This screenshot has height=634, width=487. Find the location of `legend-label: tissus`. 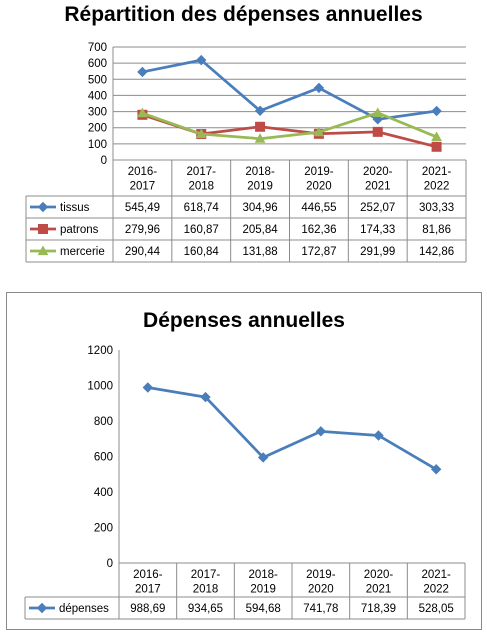

legend-label: tissus is located at coordinates (75, 208).